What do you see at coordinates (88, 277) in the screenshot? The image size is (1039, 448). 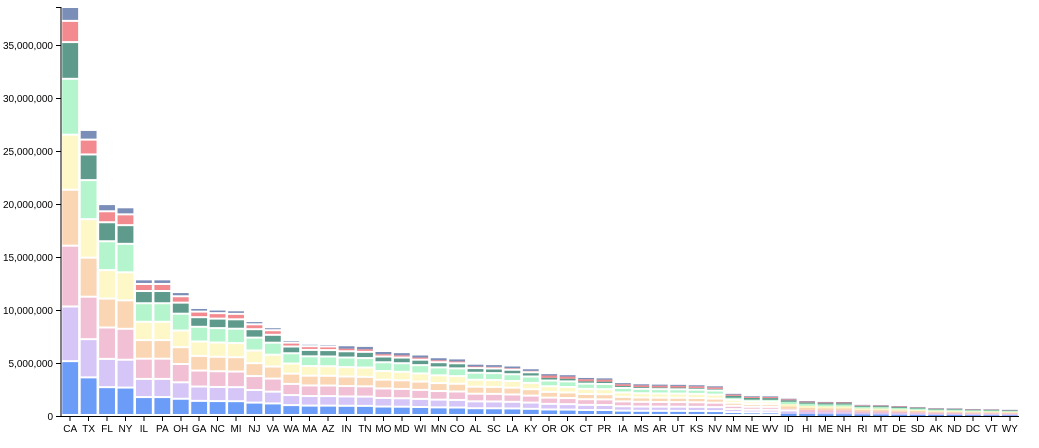 I see `bar-segment-tx-s4` at bounding box center [88, 277].